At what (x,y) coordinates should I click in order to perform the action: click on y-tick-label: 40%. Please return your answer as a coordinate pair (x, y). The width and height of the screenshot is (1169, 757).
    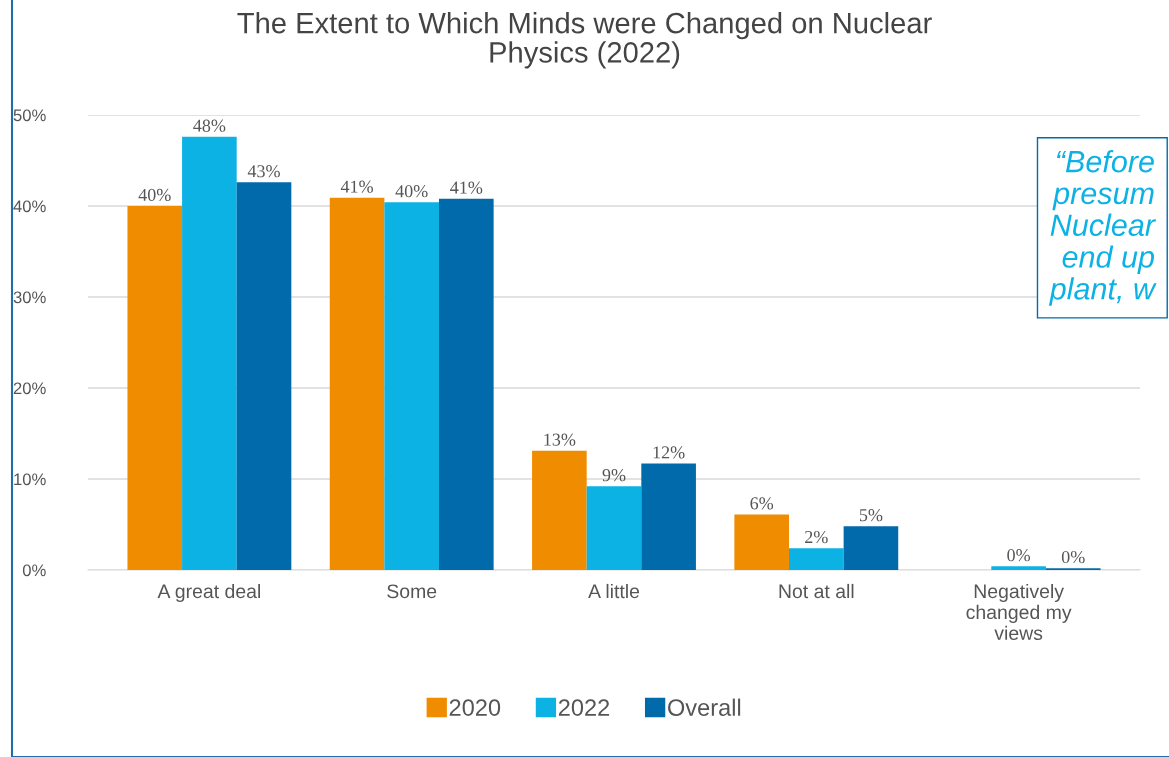
    Looking at the image, I should click on (29, 206).